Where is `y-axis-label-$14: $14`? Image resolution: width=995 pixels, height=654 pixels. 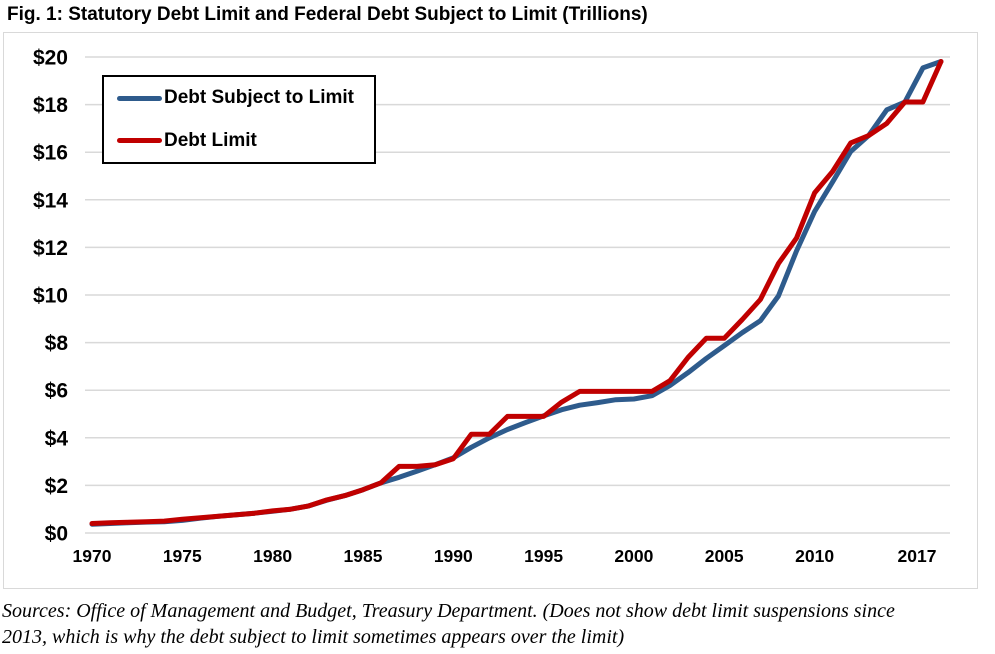
y-axis-label-$14: $14 is located at coordinates (50, 200).